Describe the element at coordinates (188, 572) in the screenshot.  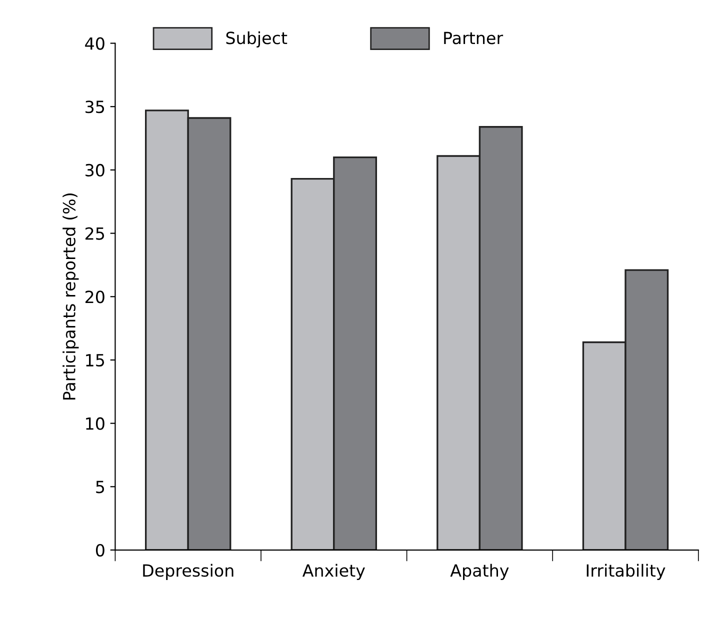
I see `x-tick-label: Depression` at that location.